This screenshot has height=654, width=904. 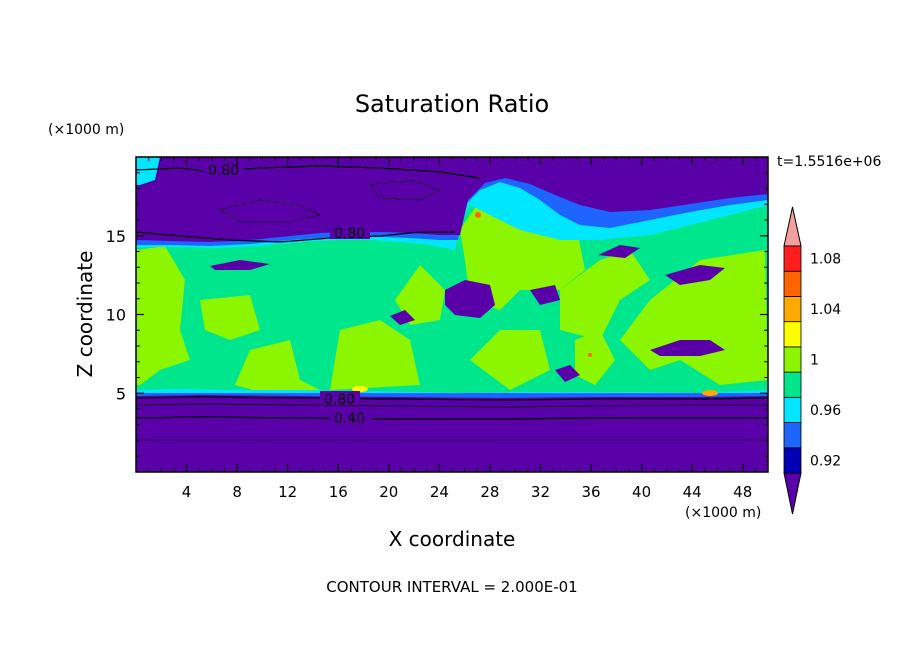 I want to click on colorbar: 0.92 0.96 1 1.04 1.08, so click(x=812, y=360).